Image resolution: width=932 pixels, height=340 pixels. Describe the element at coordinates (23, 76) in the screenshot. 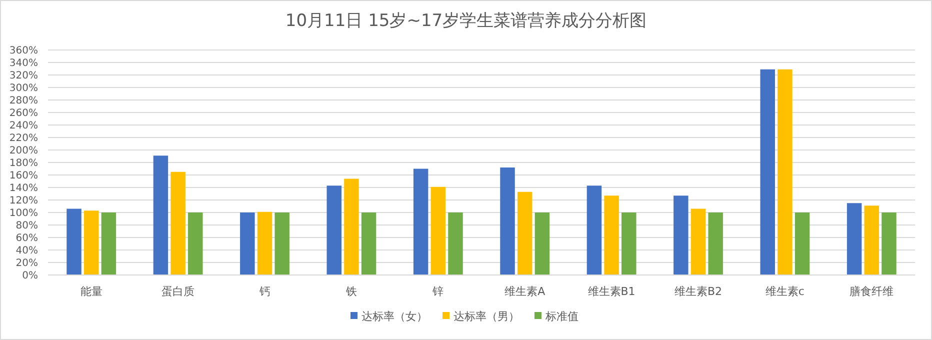

I see `y-tick-label: 320%` at that location.